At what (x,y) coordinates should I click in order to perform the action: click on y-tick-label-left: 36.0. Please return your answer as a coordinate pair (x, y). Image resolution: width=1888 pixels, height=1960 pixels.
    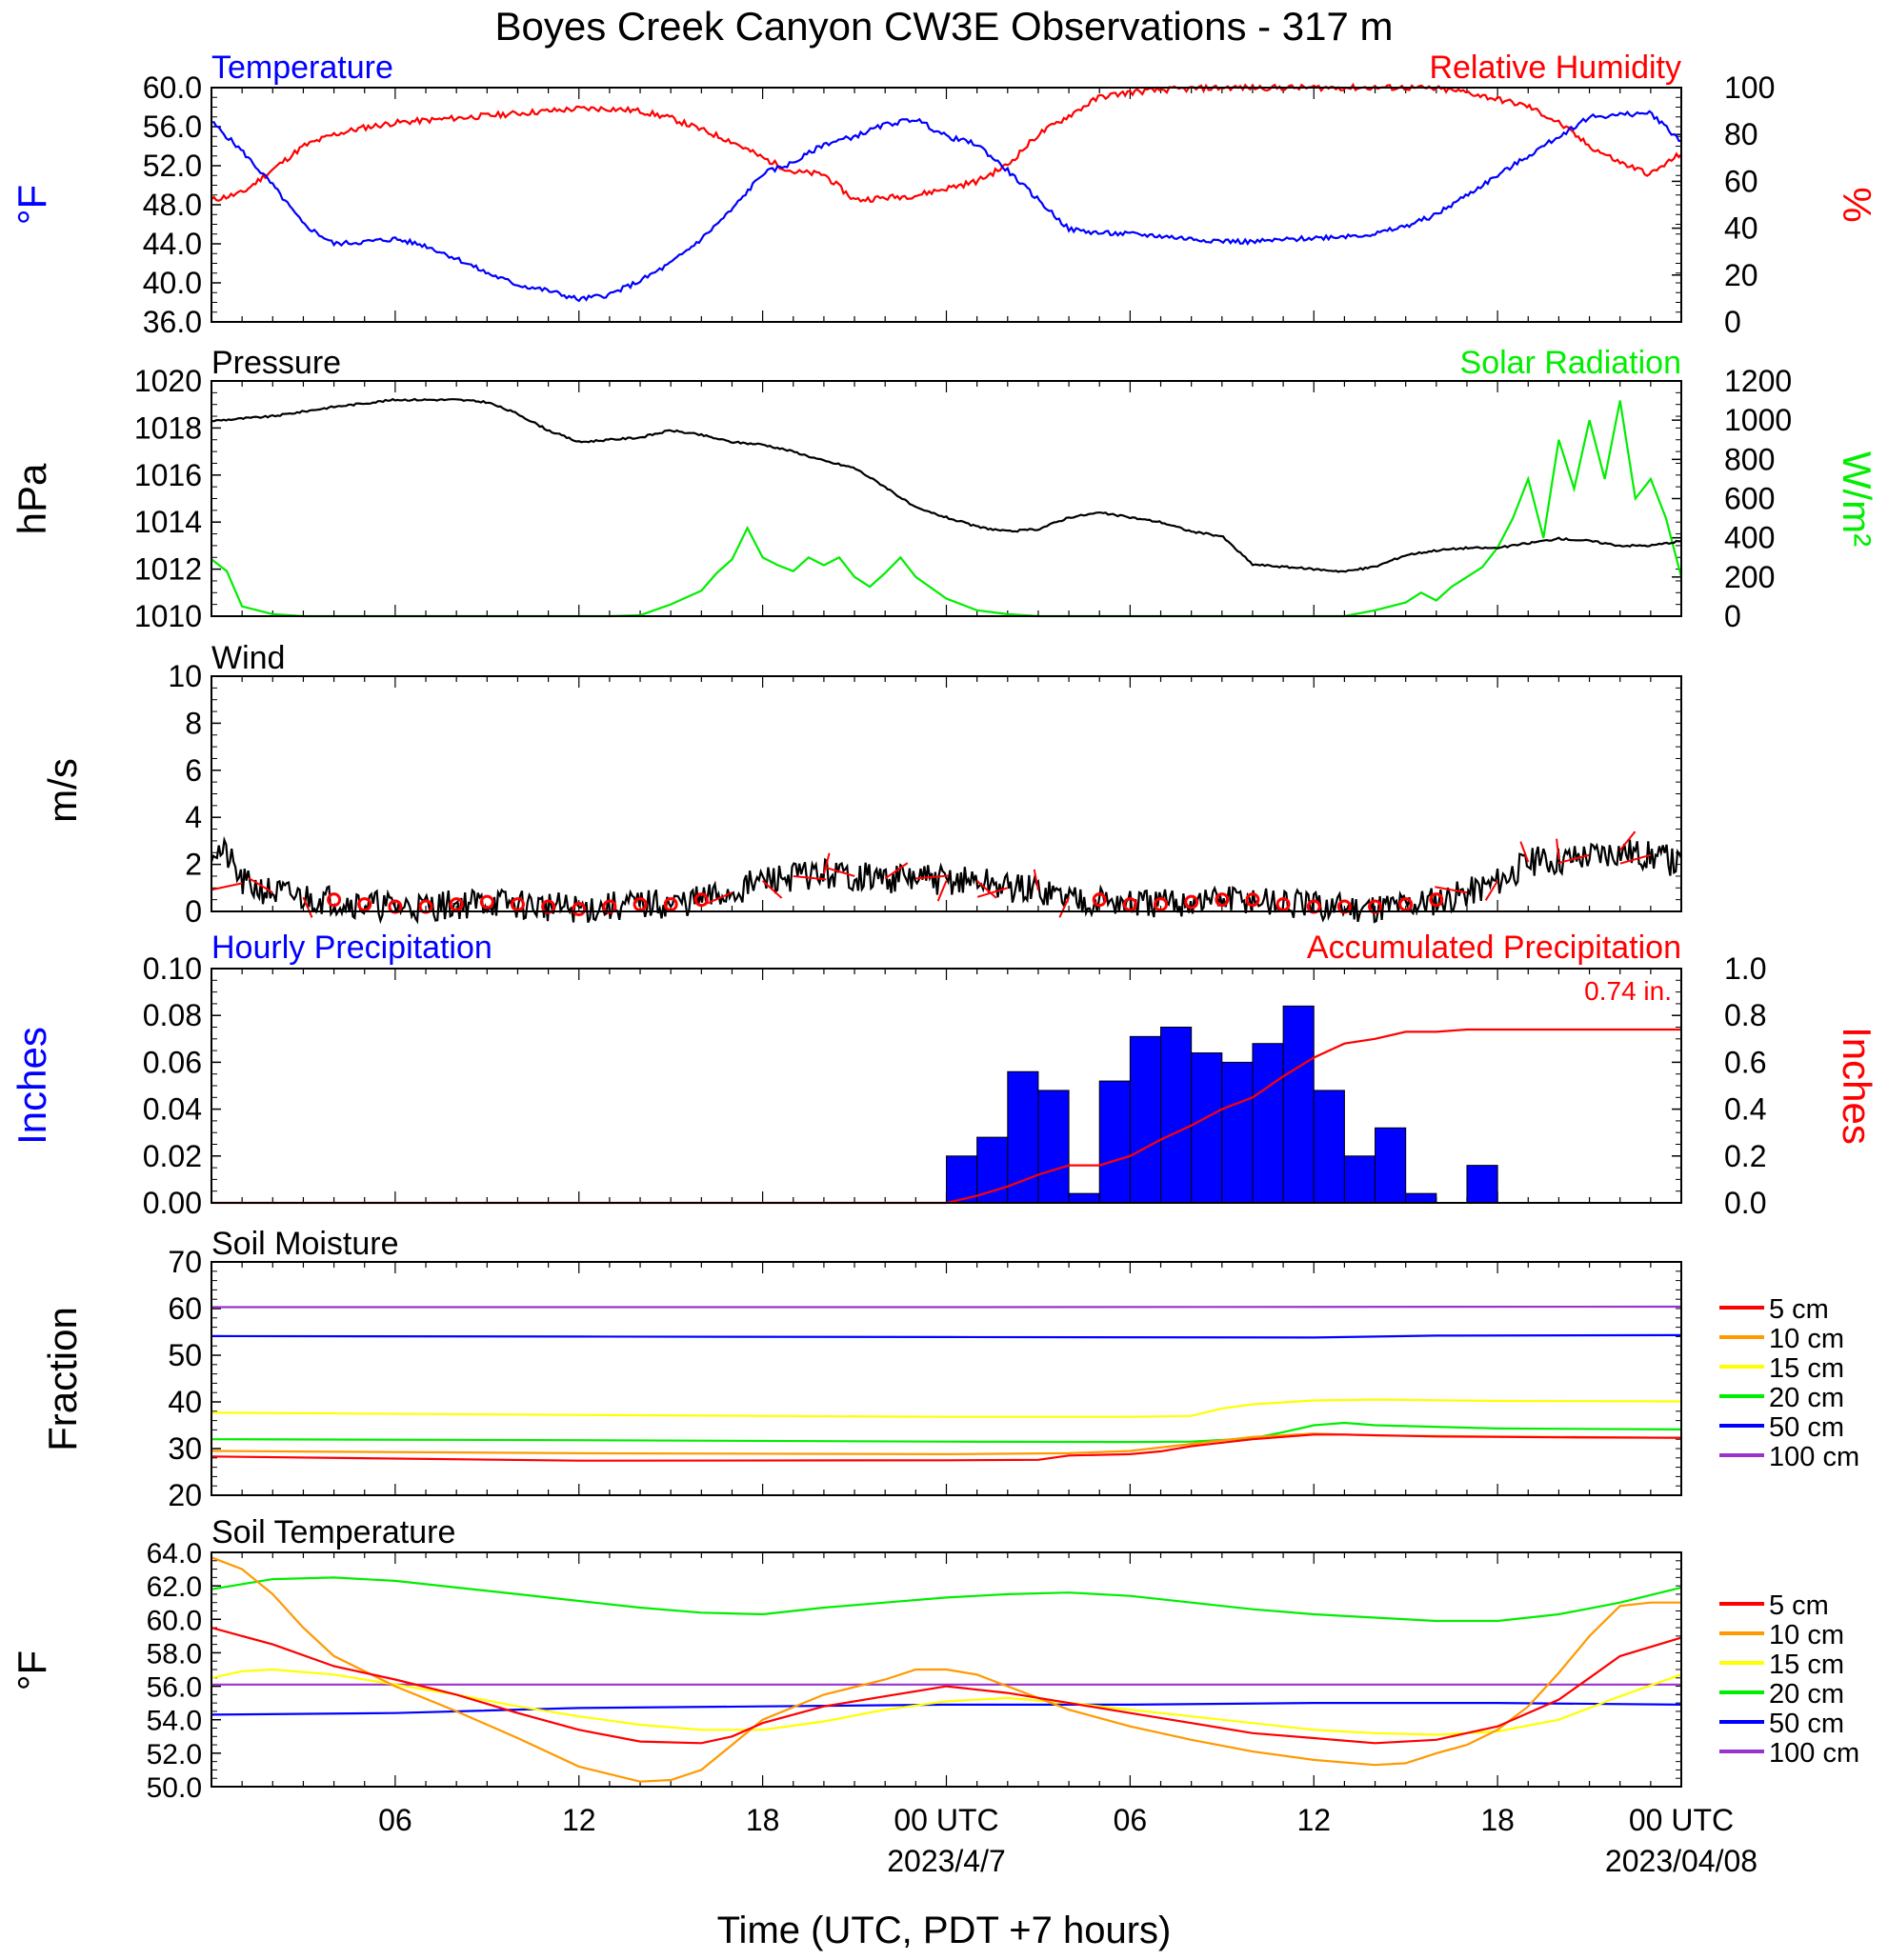
    Looking at the image, I should click on (172, 322).